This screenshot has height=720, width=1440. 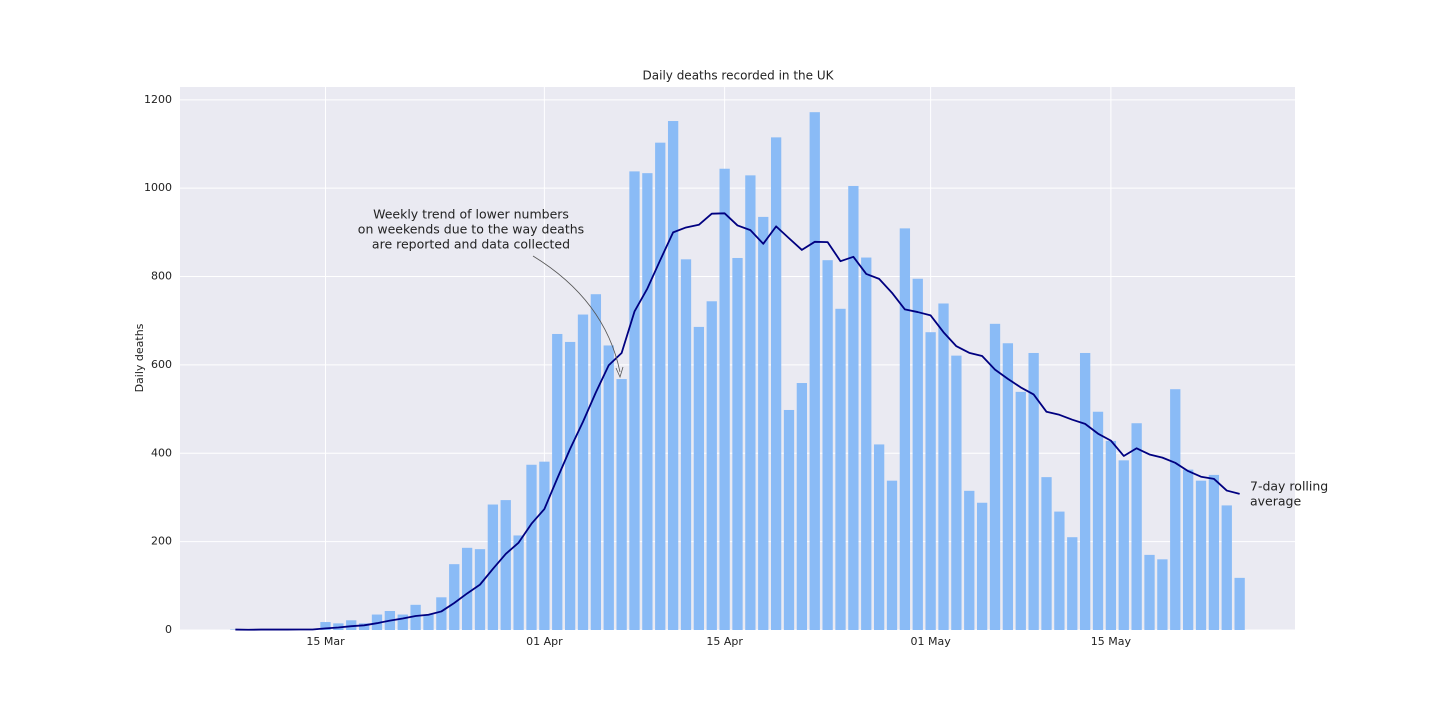 I want to click on y-tick-label: 400, so click(x=161, y=452).